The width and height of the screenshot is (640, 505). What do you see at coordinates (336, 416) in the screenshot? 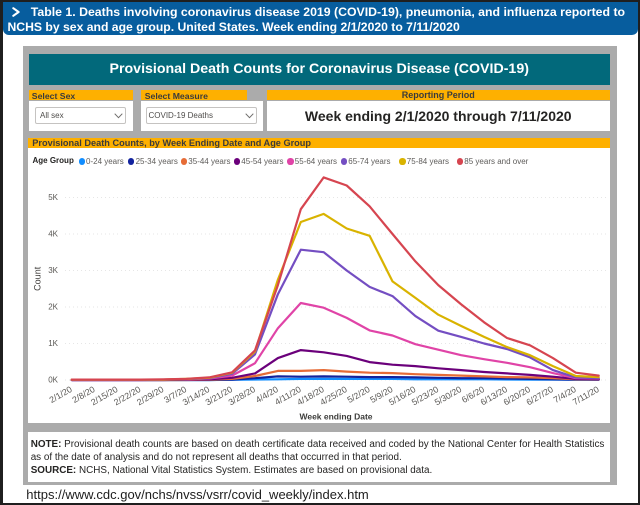
I see `svg-text: Week ending Date` at bounding box center [336, 416].